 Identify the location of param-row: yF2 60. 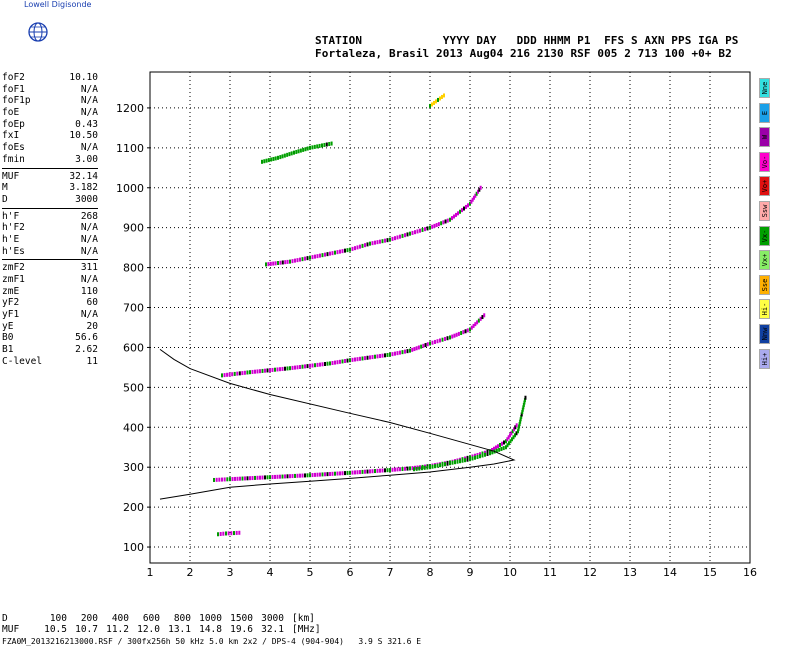
(50, 303).